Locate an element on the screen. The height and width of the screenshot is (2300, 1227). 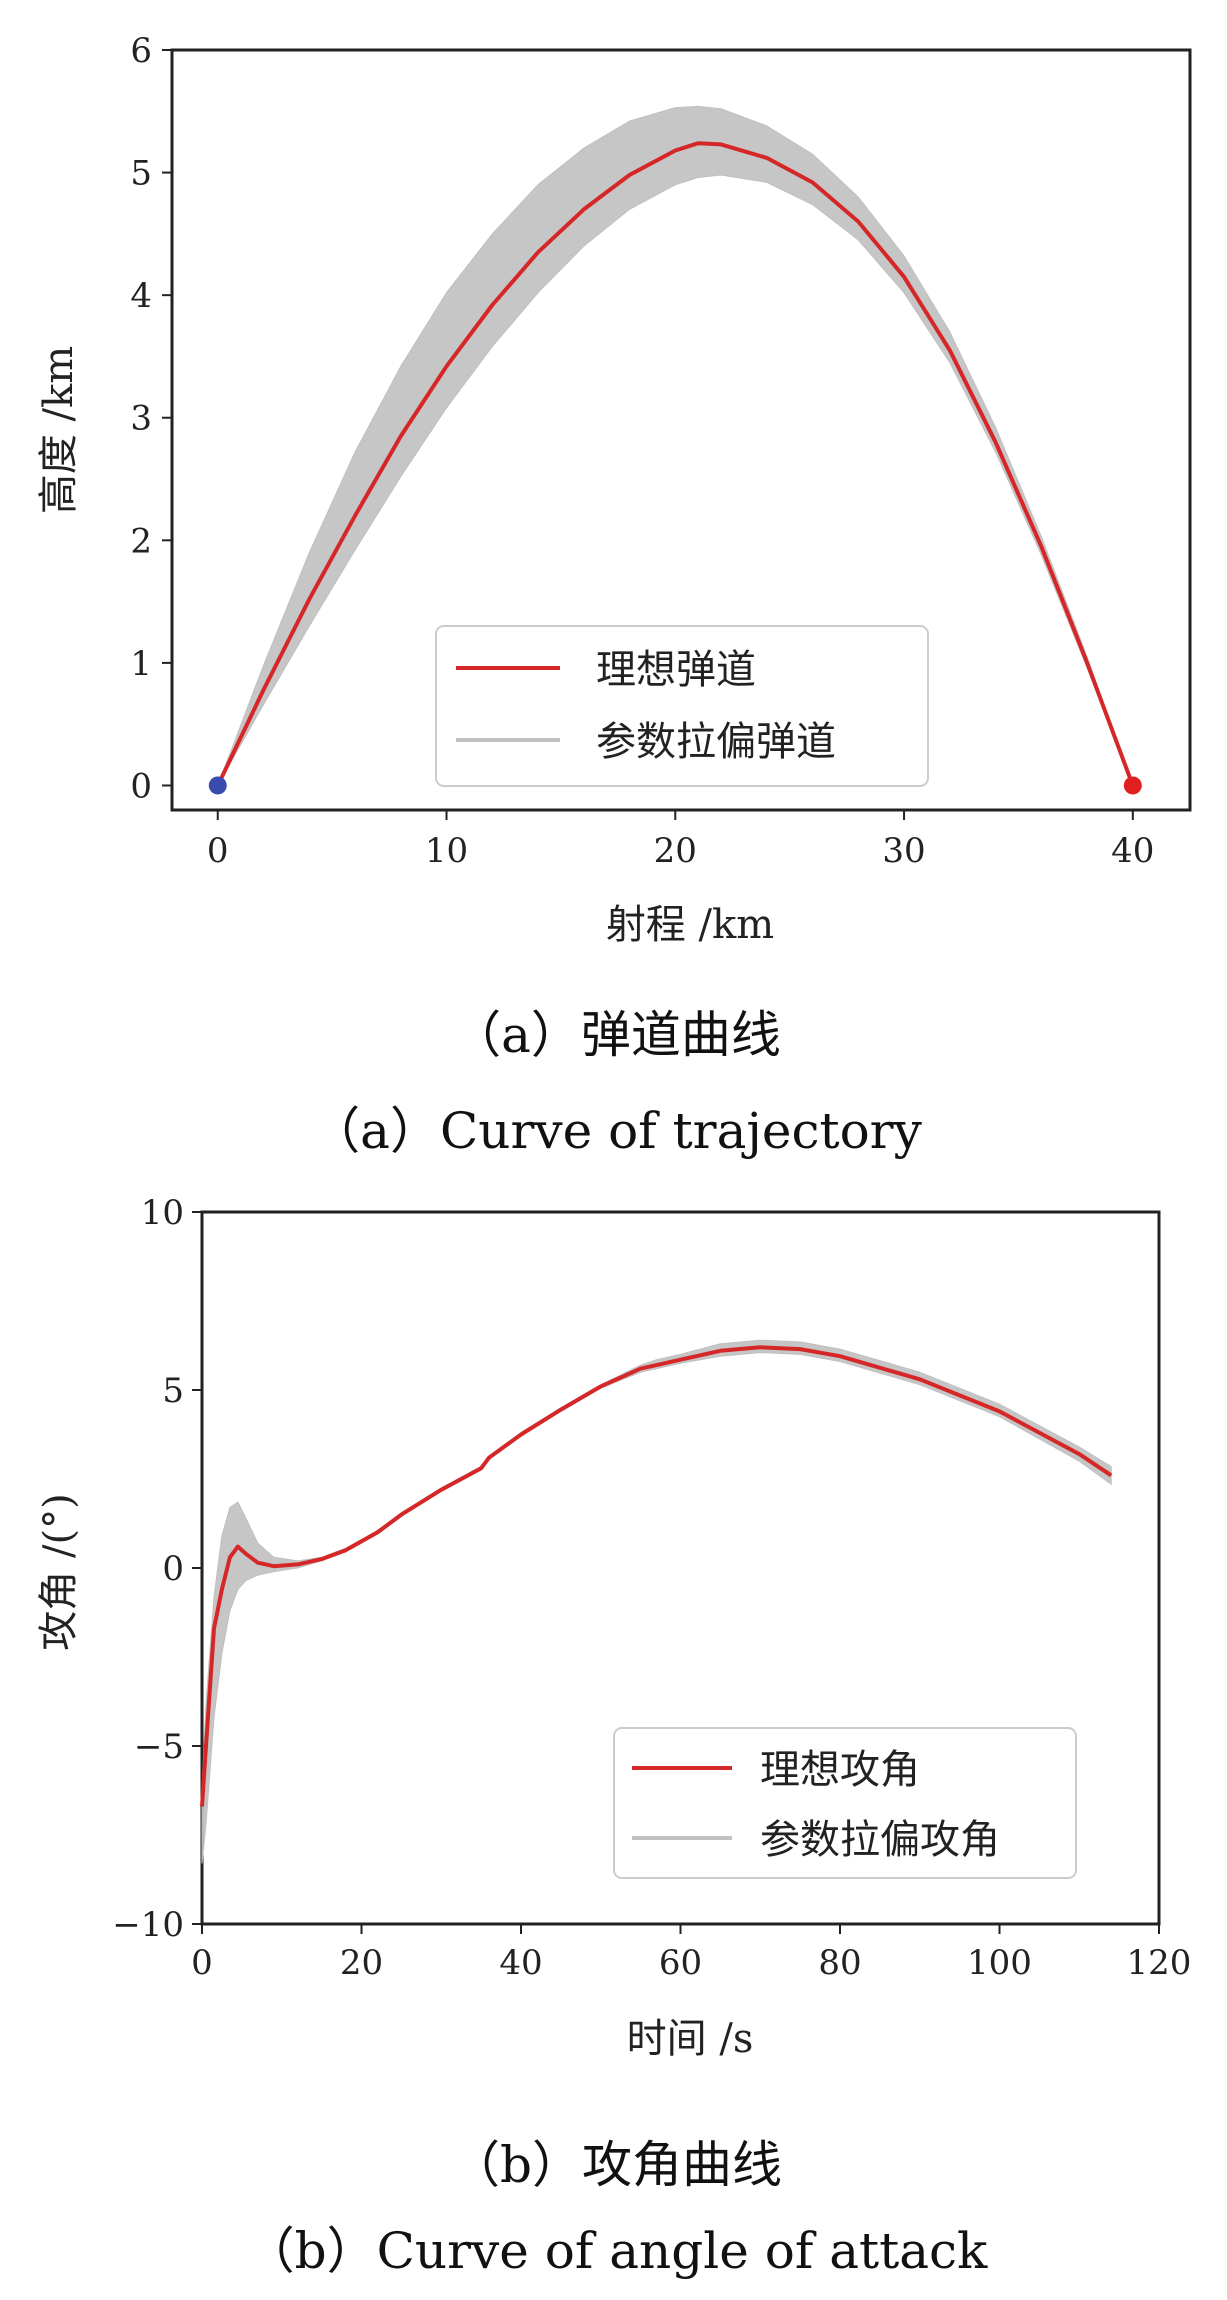
y-ticks-b: 10 5 0 −5 −10 is located at coordinates (157, 1569).